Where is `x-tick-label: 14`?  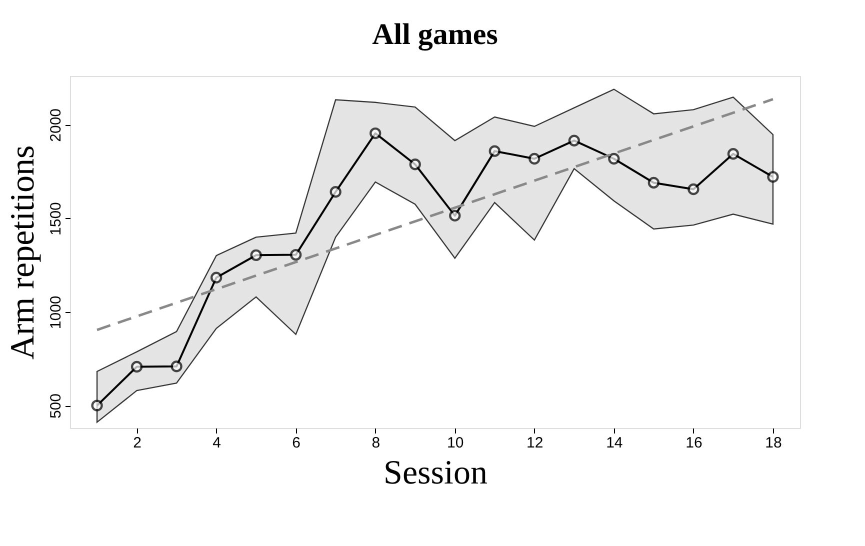
x-tick-label: 14 is located at coordinates (614, 443).